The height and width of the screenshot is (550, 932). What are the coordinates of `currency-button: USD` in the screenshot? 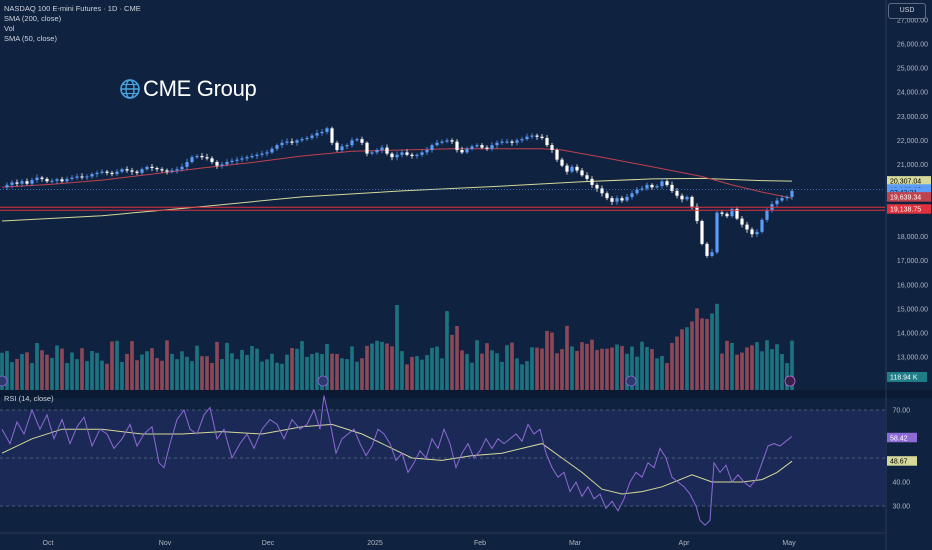 It's located at (907, 11).